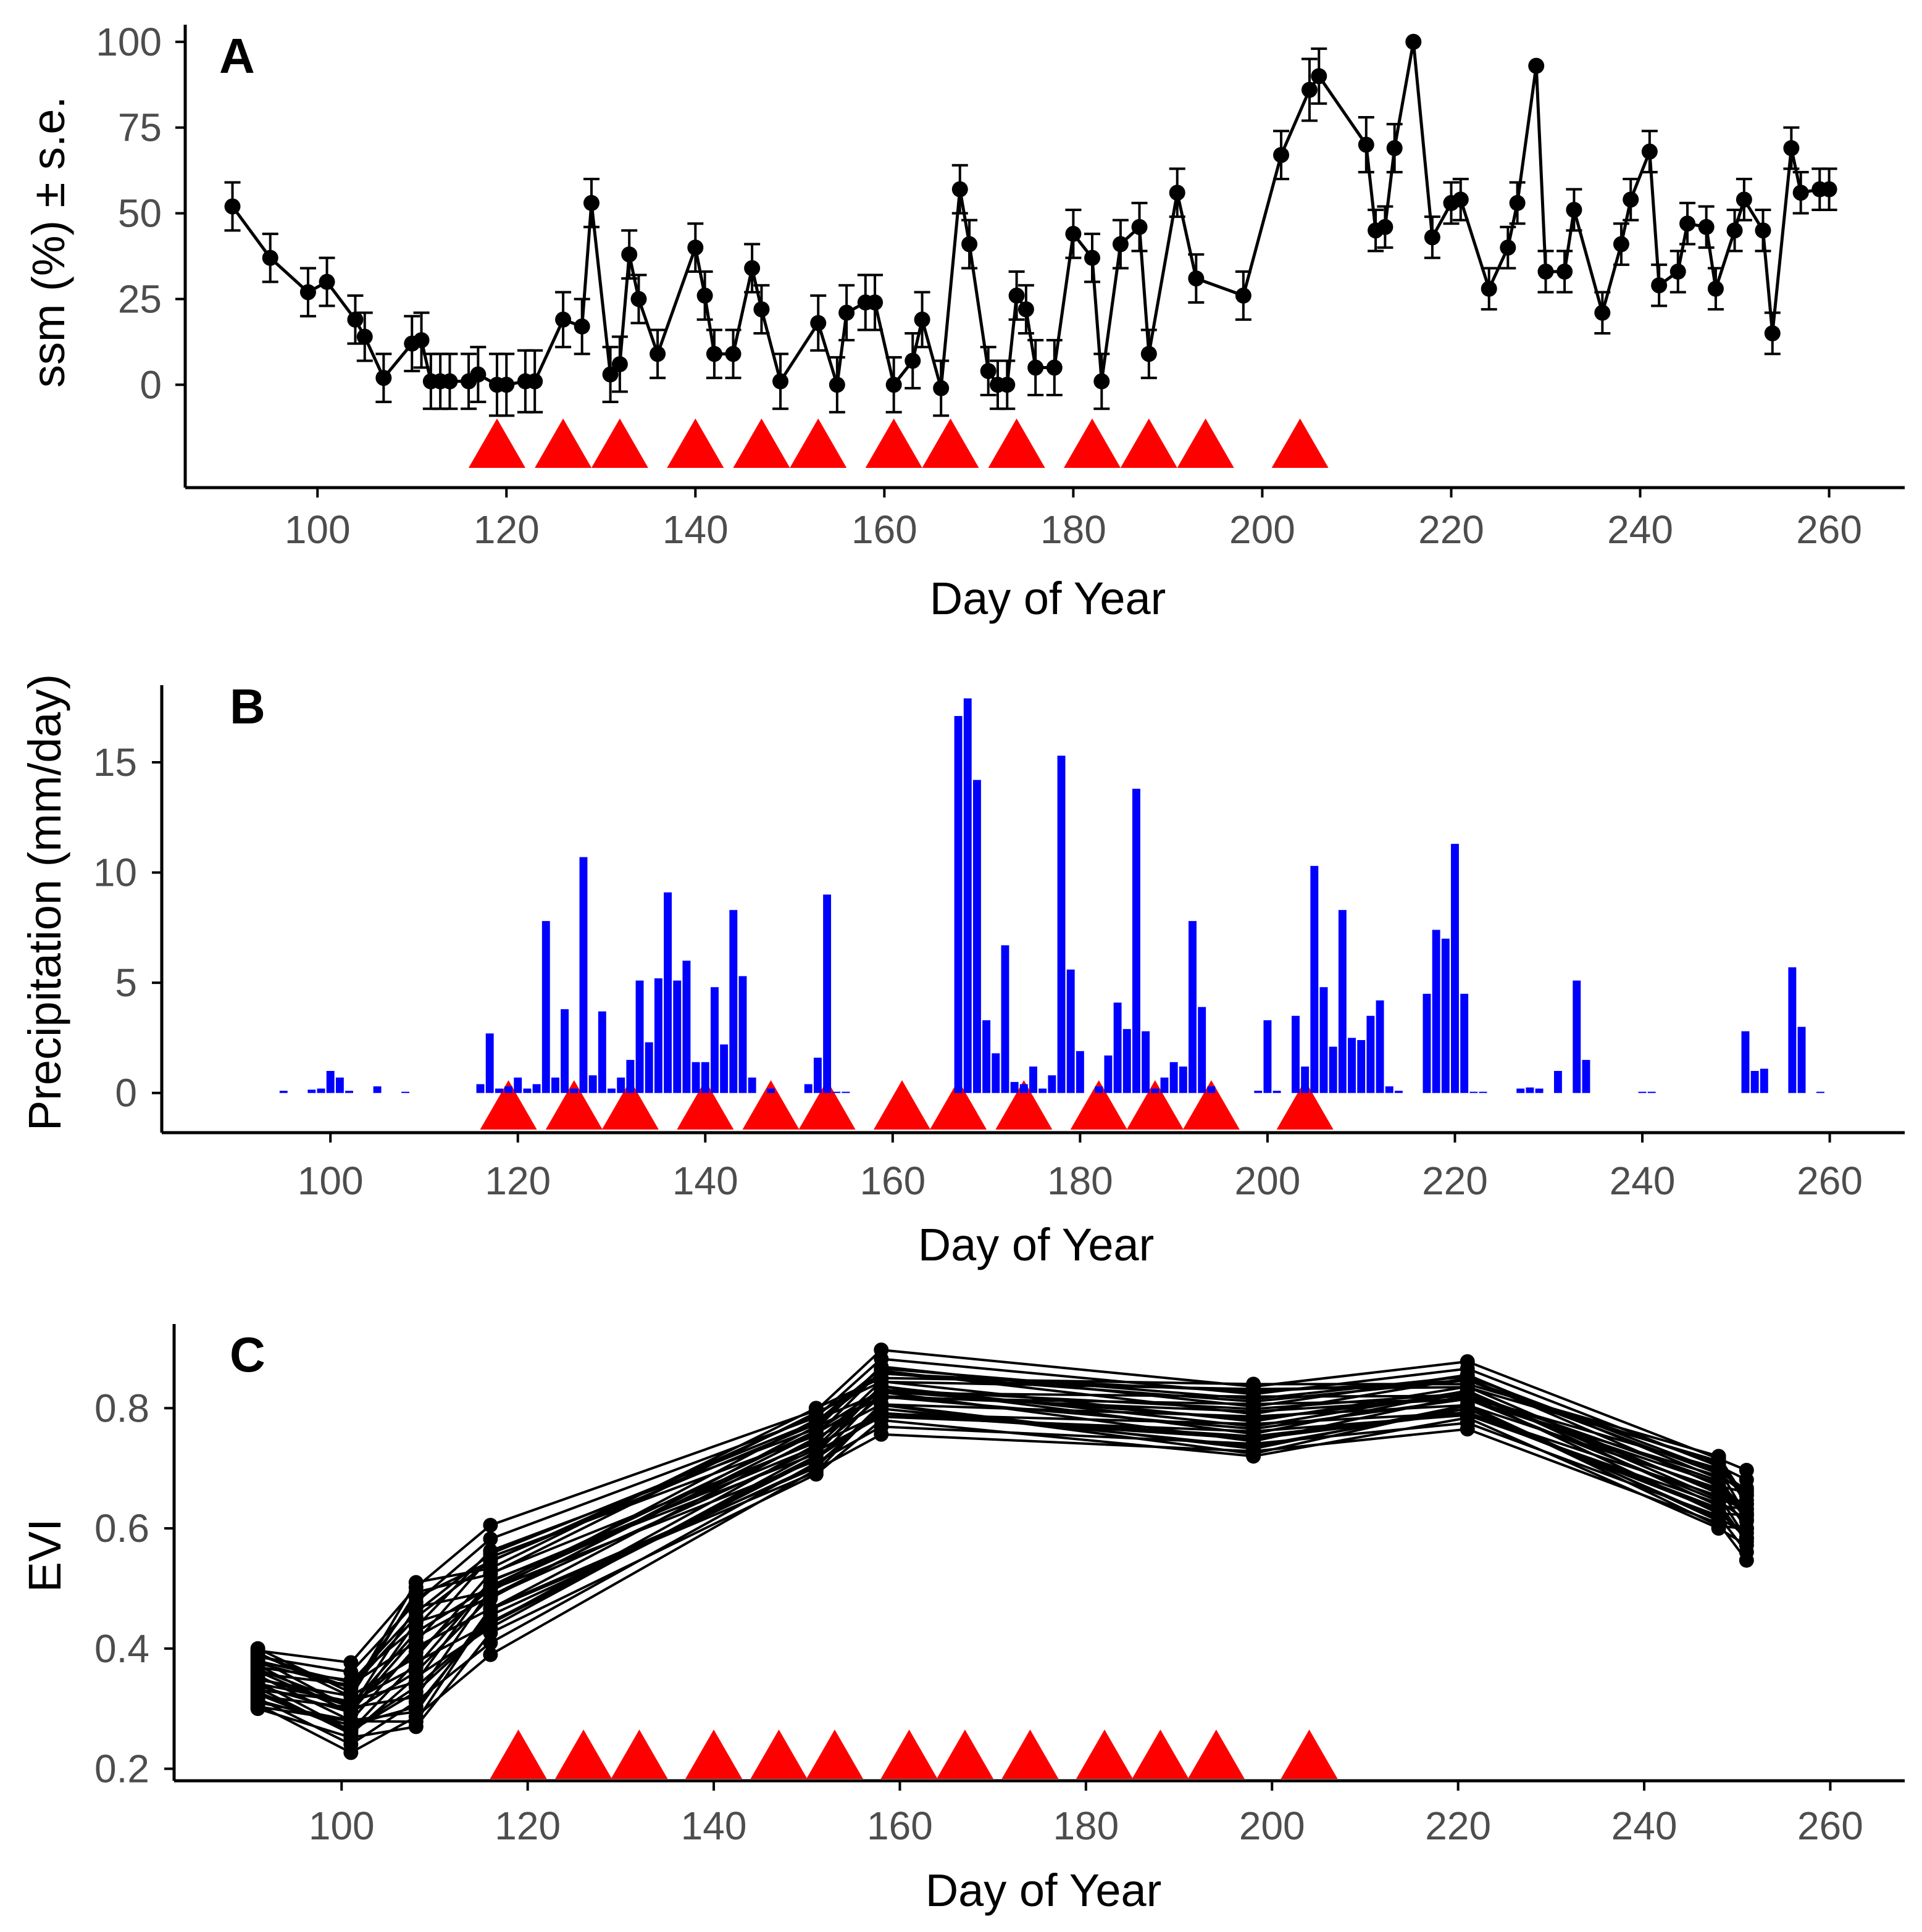 Image resolution: width=1922 pixels, height=1932 pixels. Describe the element at coordinates (1830, 1826) in the screenshot. I see `panel-c-x-tick-label: 260` at that location.